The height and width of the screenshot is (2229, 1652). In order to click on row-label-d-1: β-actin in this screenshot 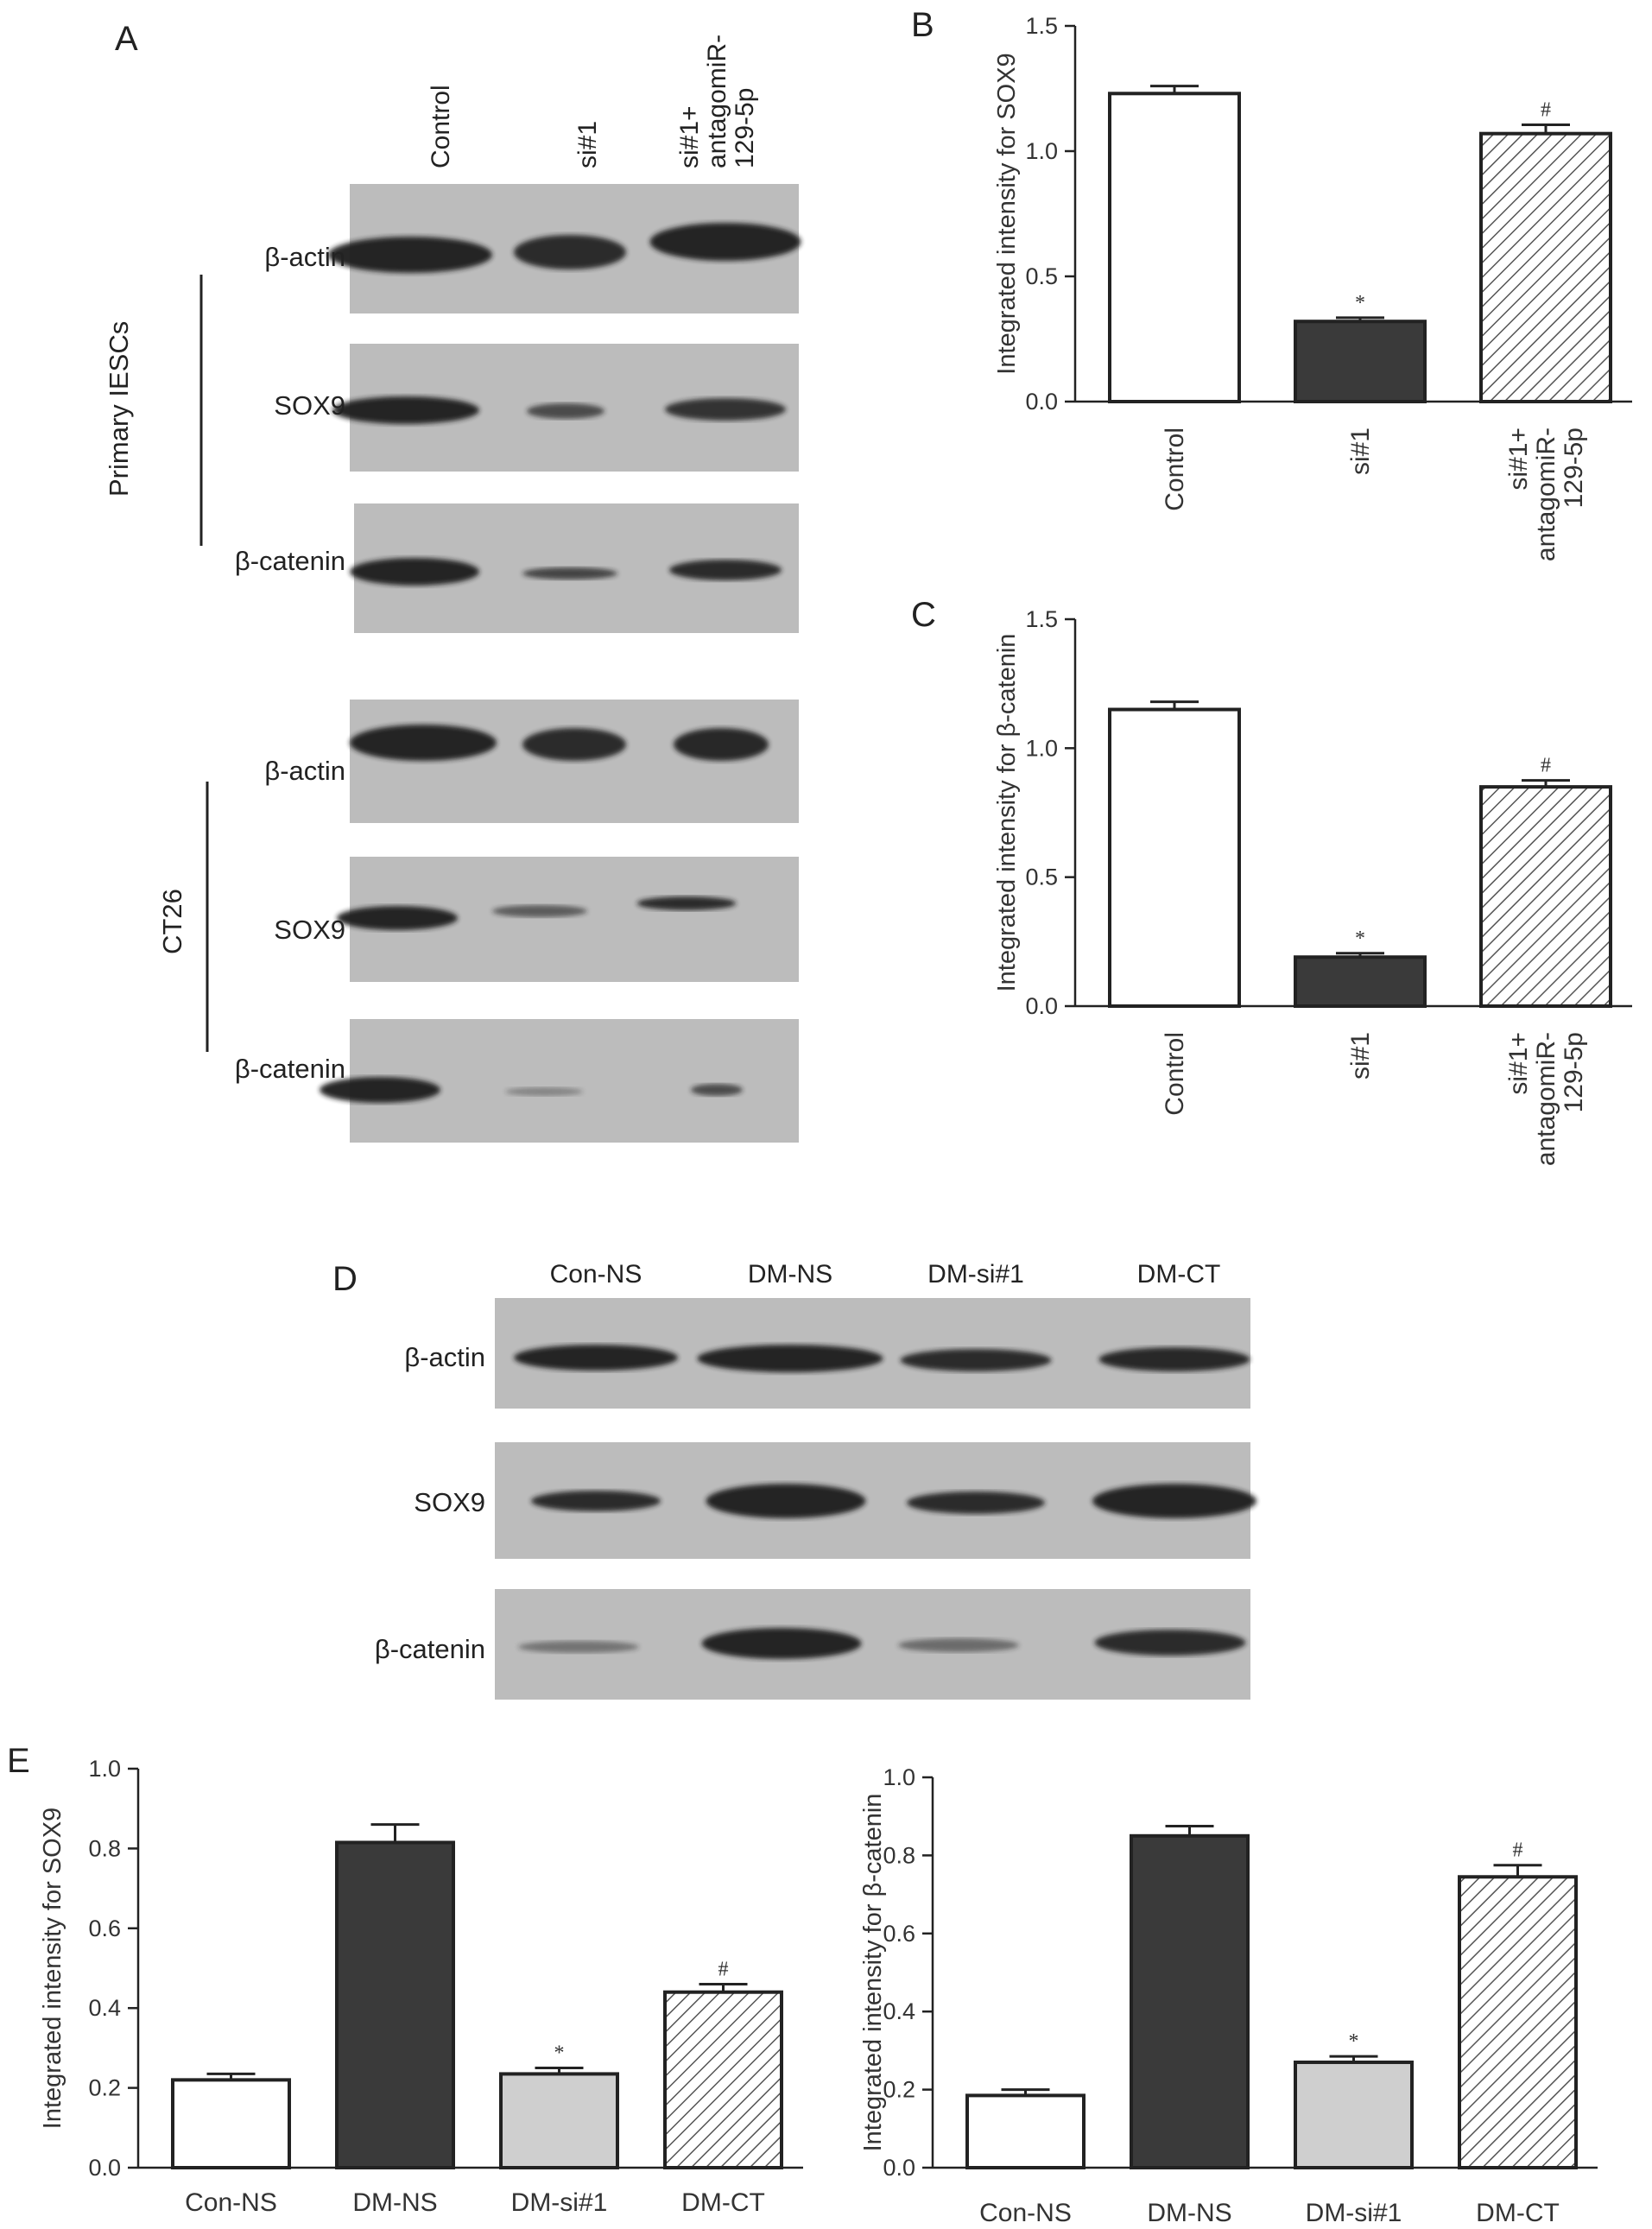, I will do `click(444, 1357)`.